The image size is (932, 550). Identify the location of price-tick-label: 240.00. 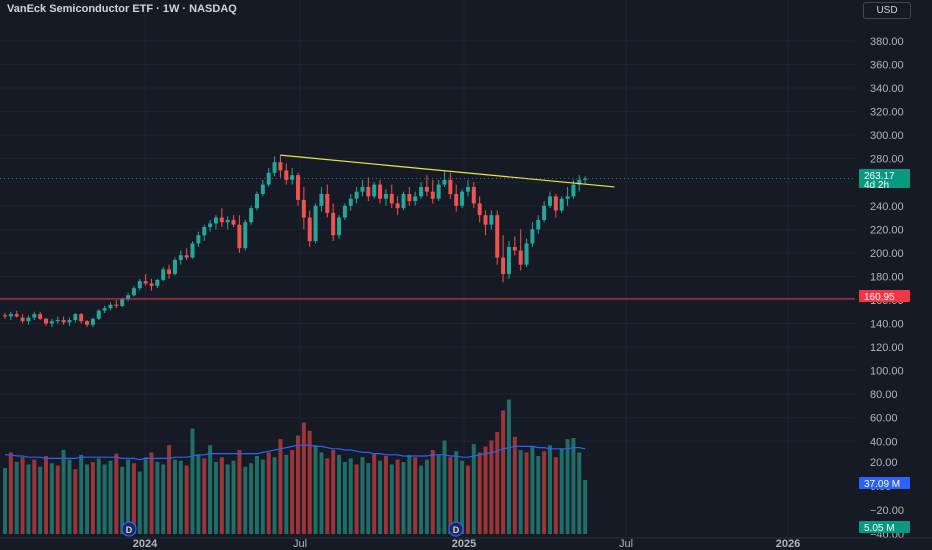
(887, 207).